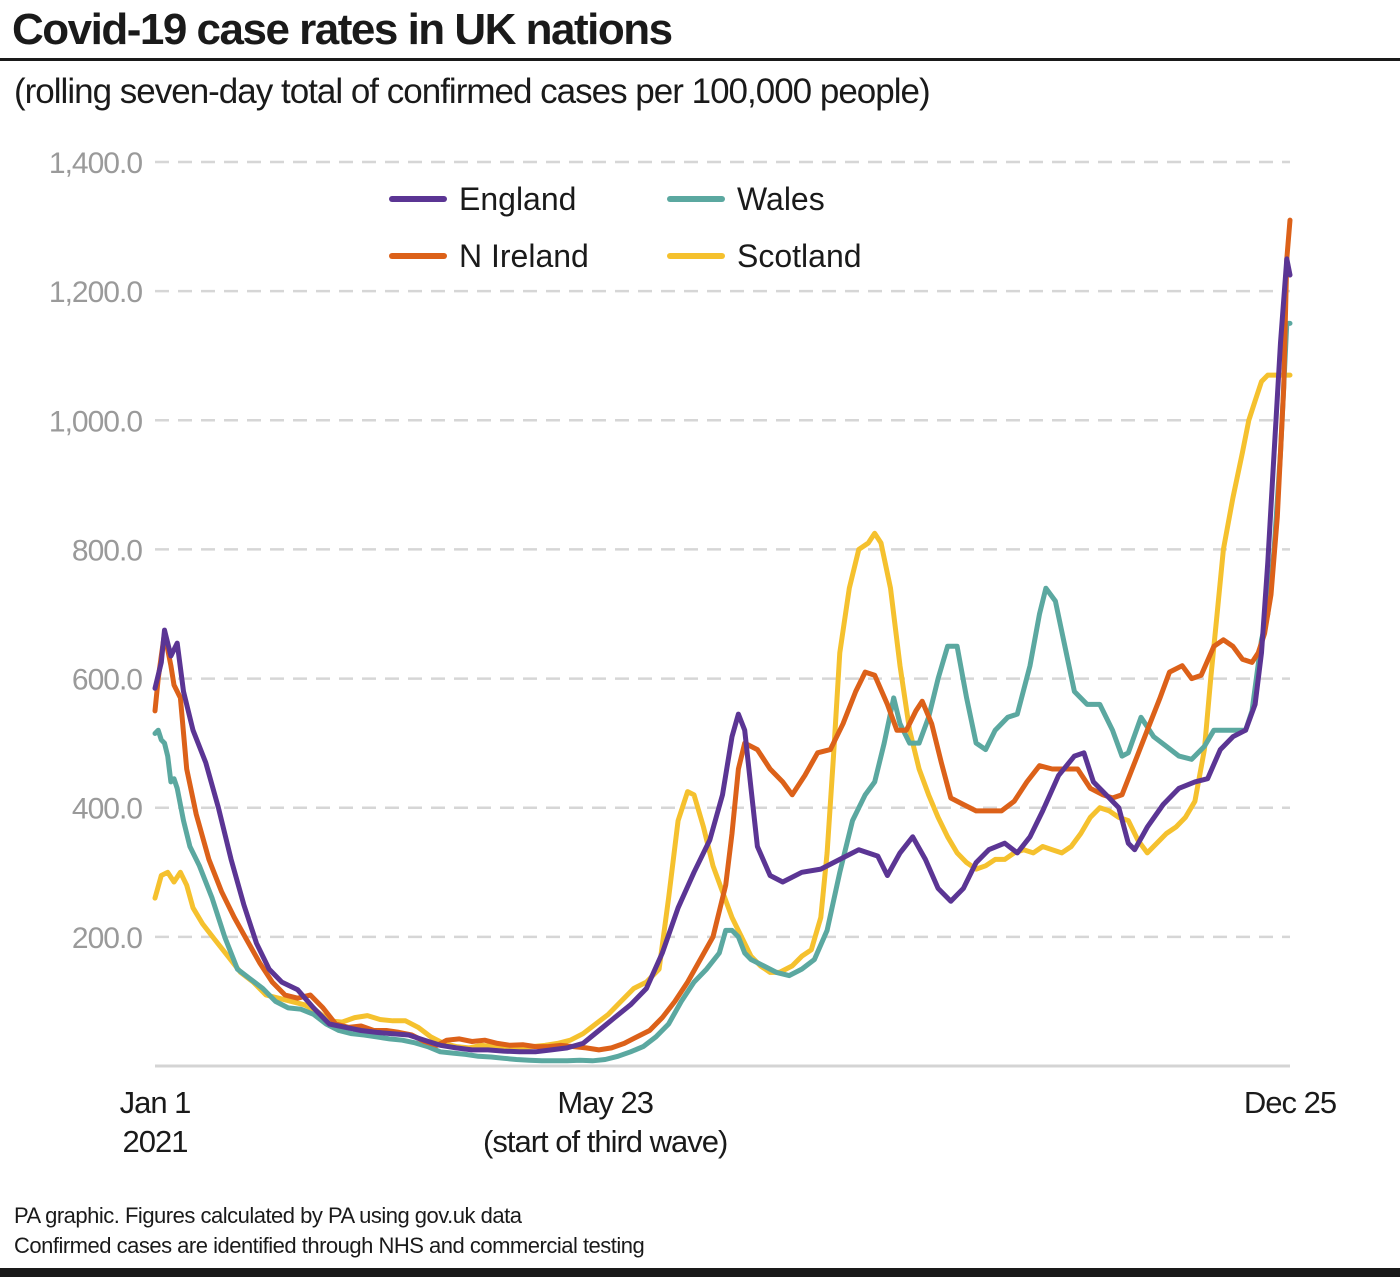  What do you see at coordinates (605, 1102) in the screenshot?
I see `x-tick-label: May 23` at bounding box center [605, 1102].